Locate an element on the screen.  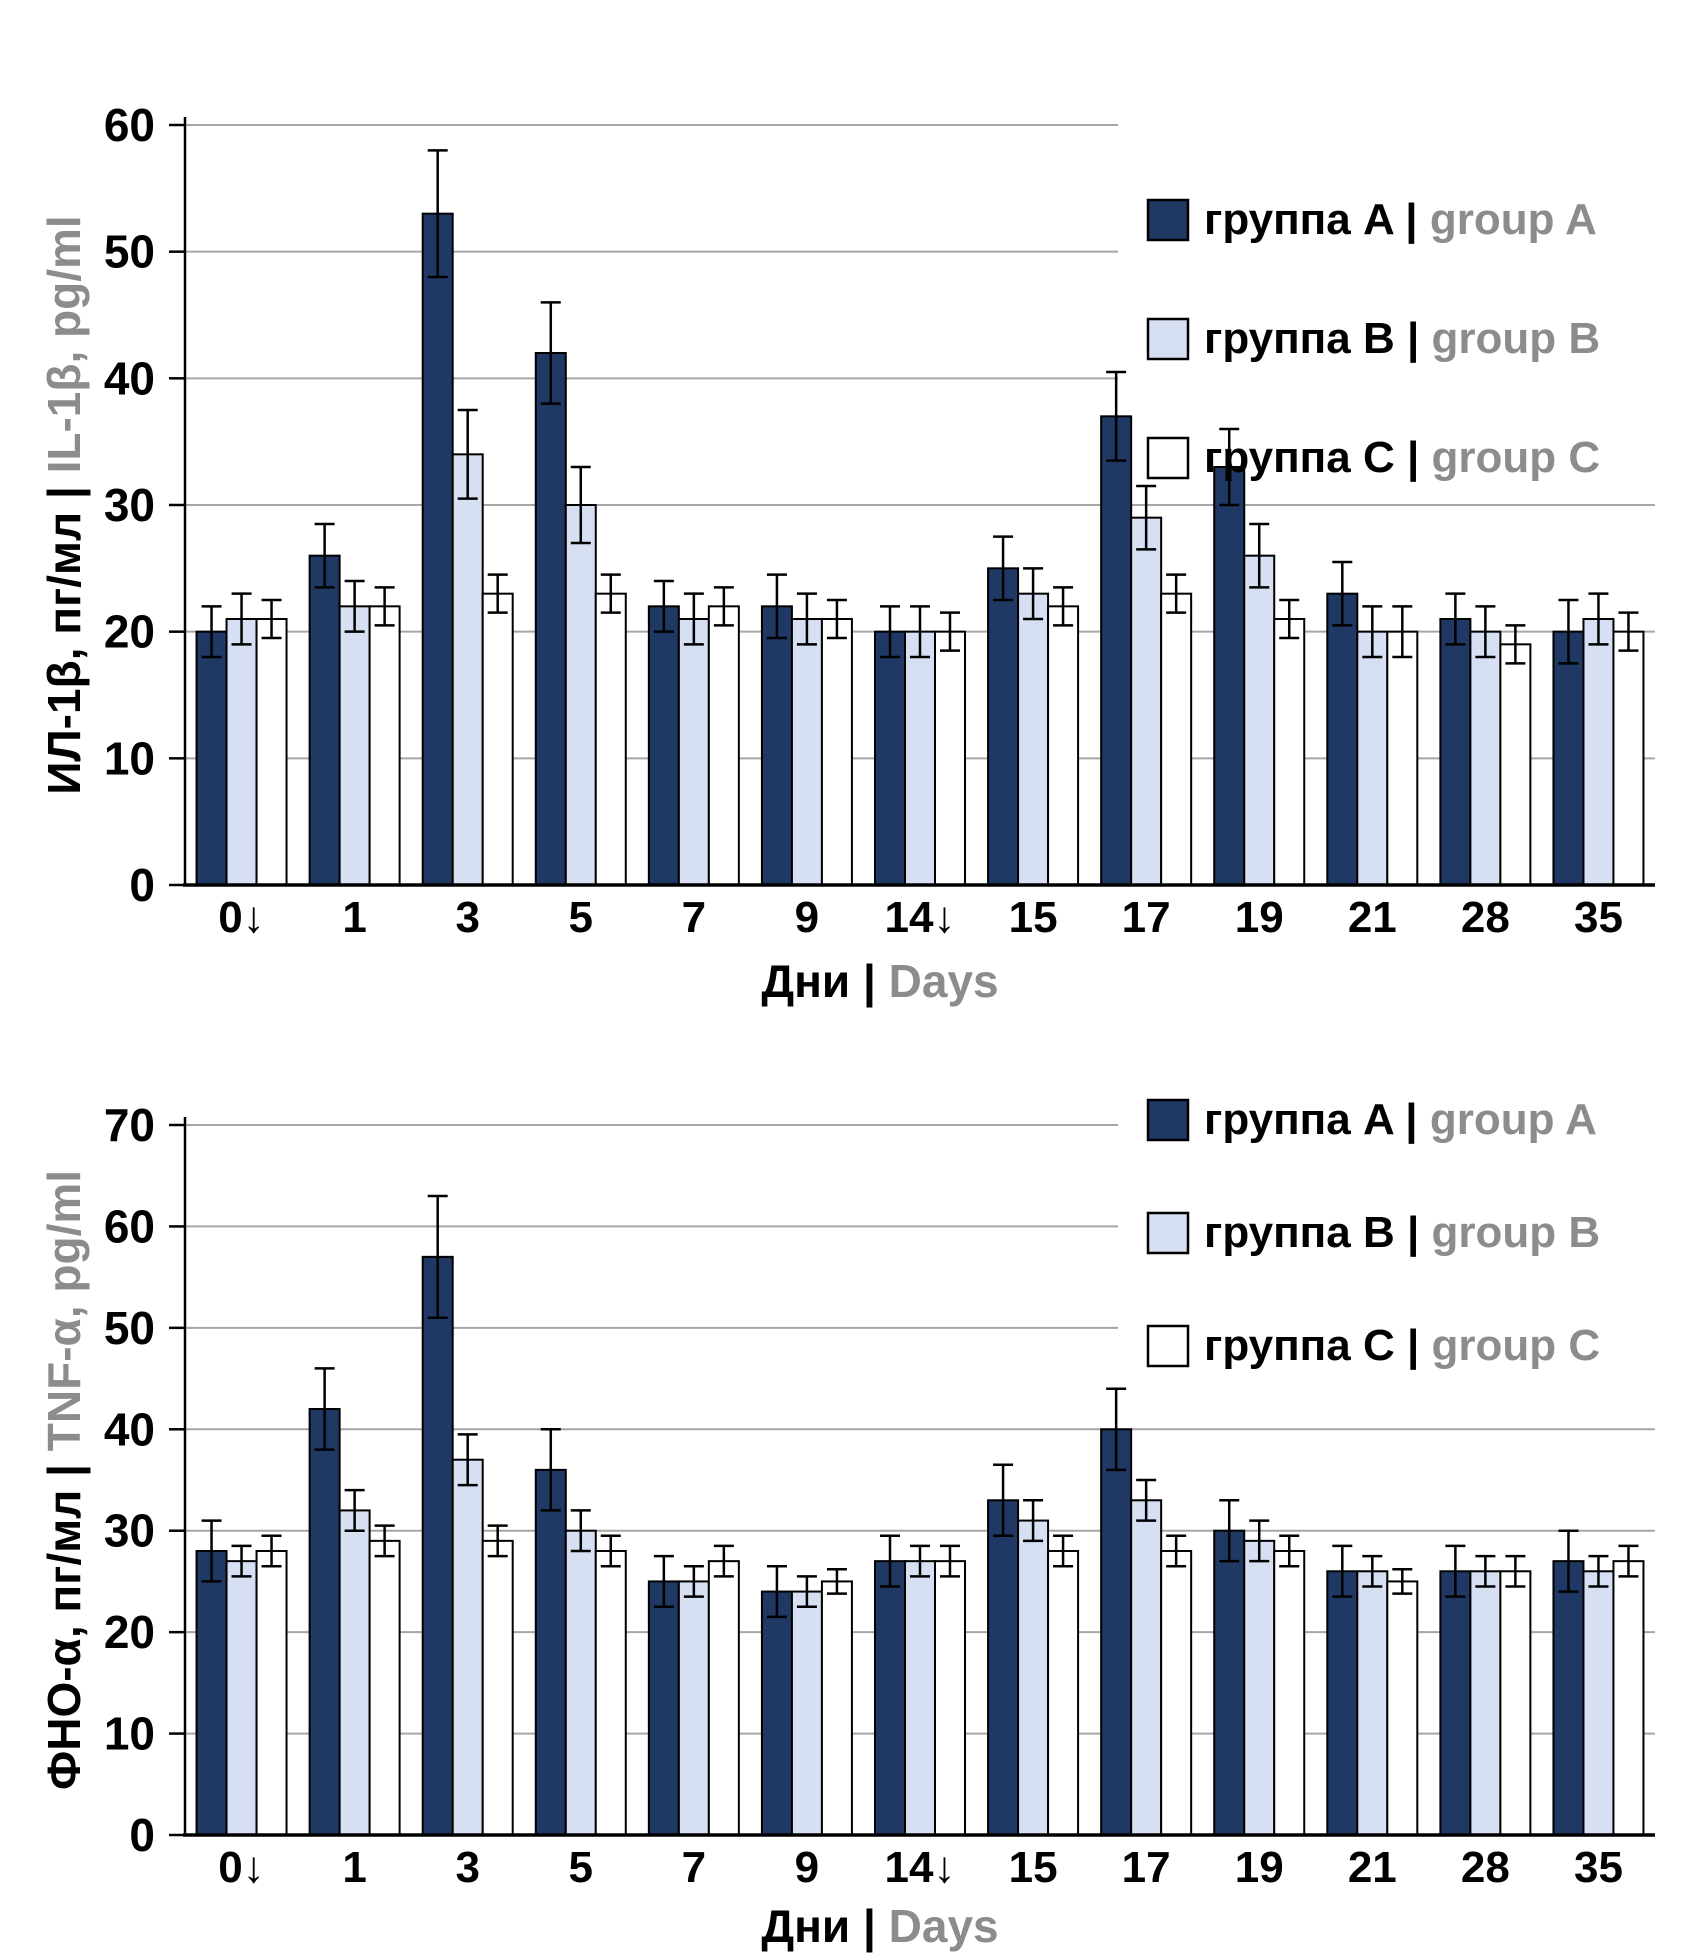
x-tick-label-day-5: 5 is located at coordinates (581, 917).